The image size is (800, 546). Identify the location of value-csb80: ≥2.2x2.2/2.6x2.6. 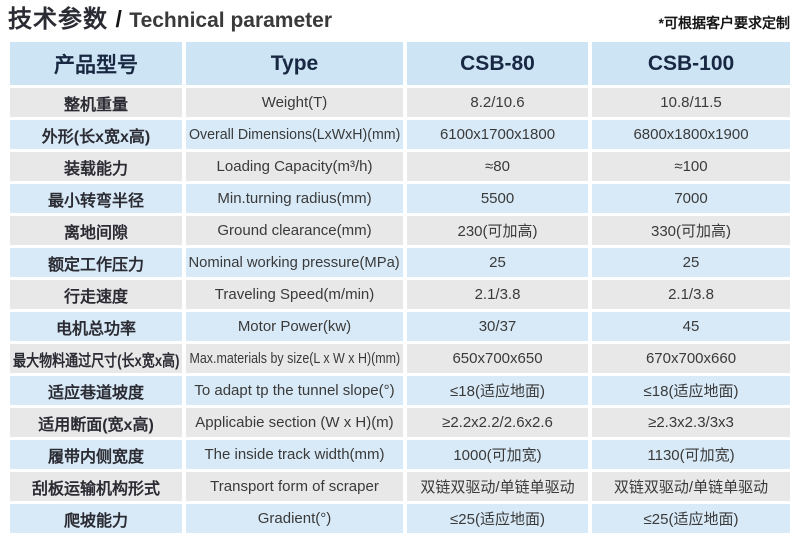
(497, 422).